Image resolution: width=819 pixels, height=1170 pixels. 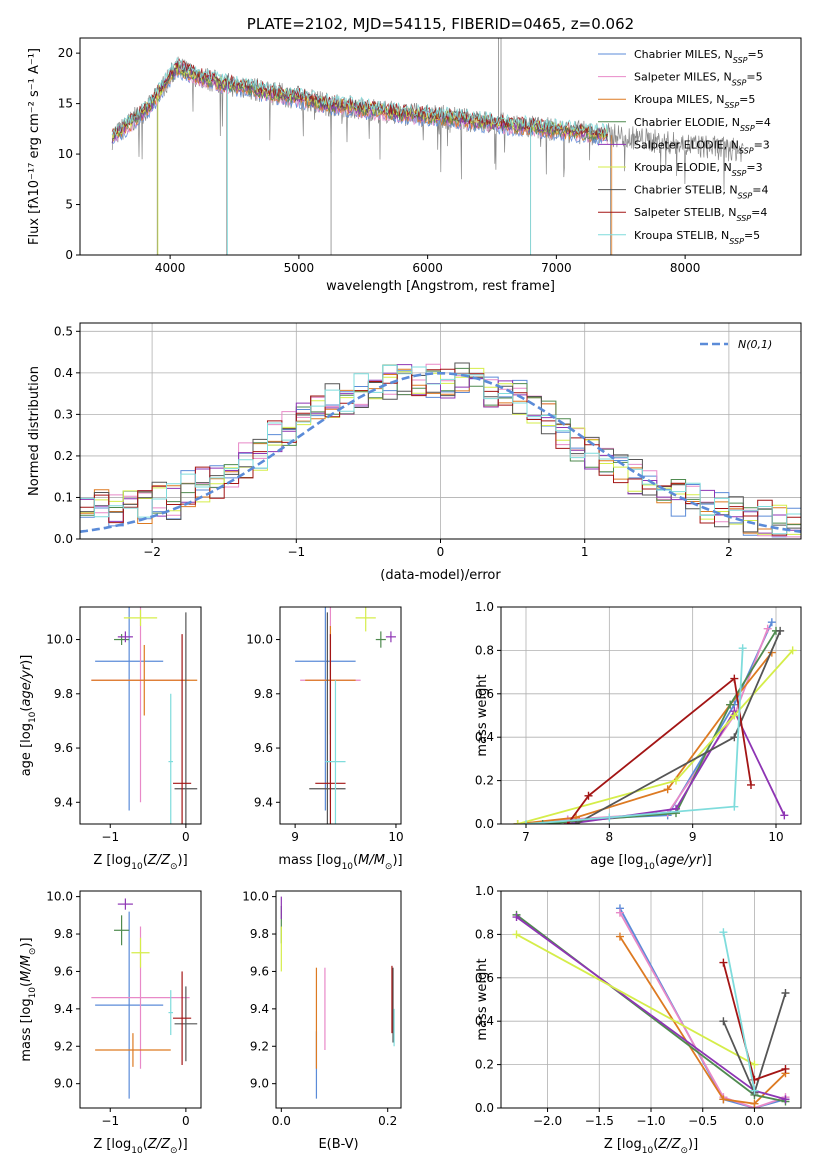 I want to click on plot-area, so click(x=655, y=721).